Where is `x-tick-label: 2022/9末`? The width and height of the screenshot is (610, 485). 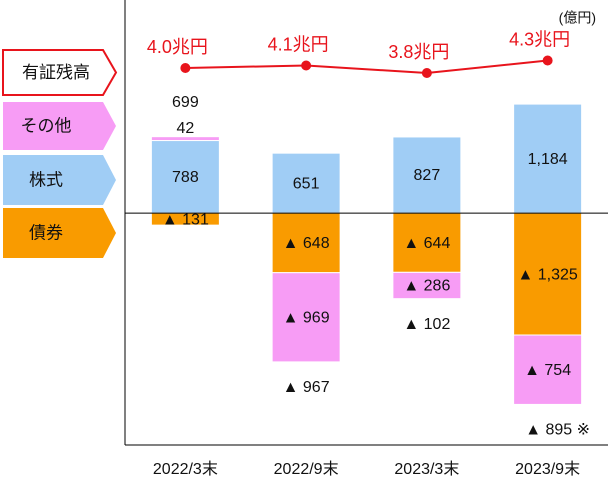 x-tick-label: 2022/9末 is located at coordinates (306, 469).